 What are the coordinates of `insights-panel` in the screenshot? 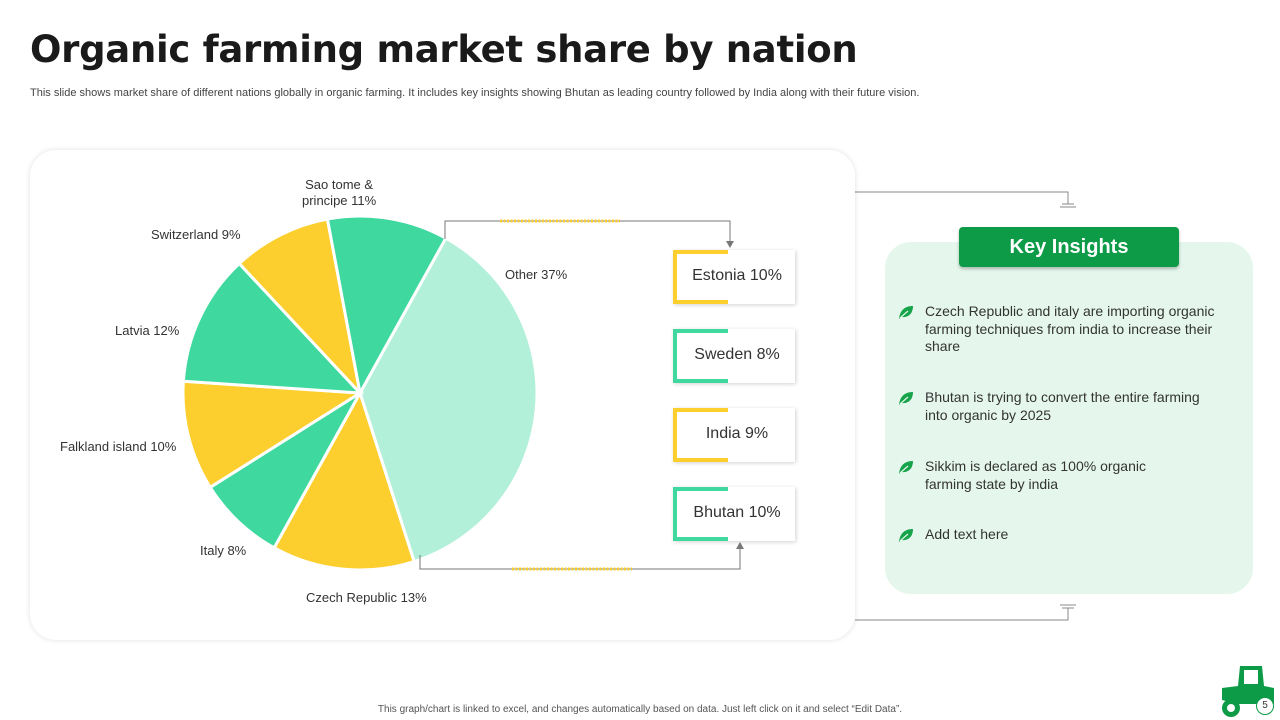 It's located at (1069, 418).